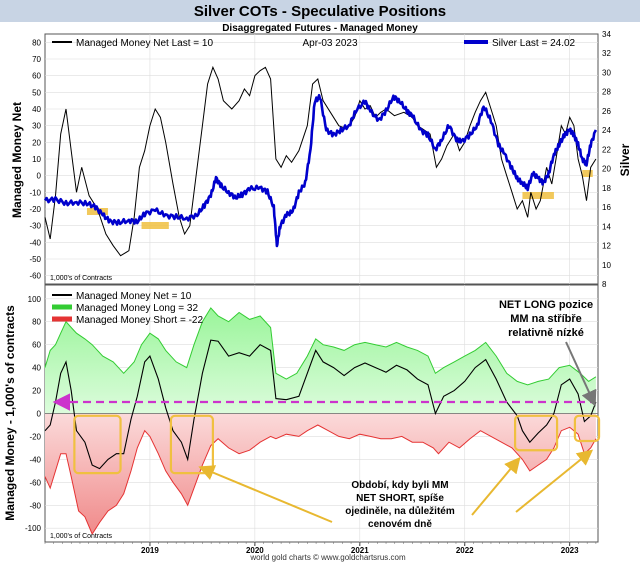 The image size is (640, 569). What do you see at coordinates (33, 528) in the screenshot?
I see `bottom-y-tick-label: -100` at bounding box center [33, 528].